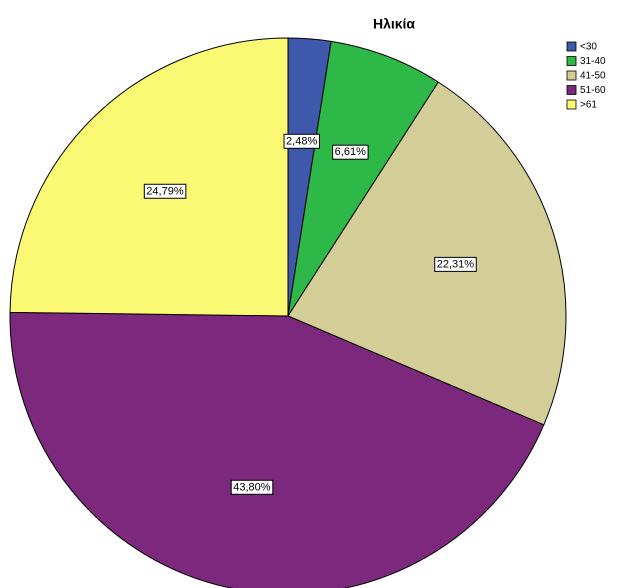 The height and width of the screenshot is (588, 619). I want to click on data-label: 43,80%, so click(252, 487).